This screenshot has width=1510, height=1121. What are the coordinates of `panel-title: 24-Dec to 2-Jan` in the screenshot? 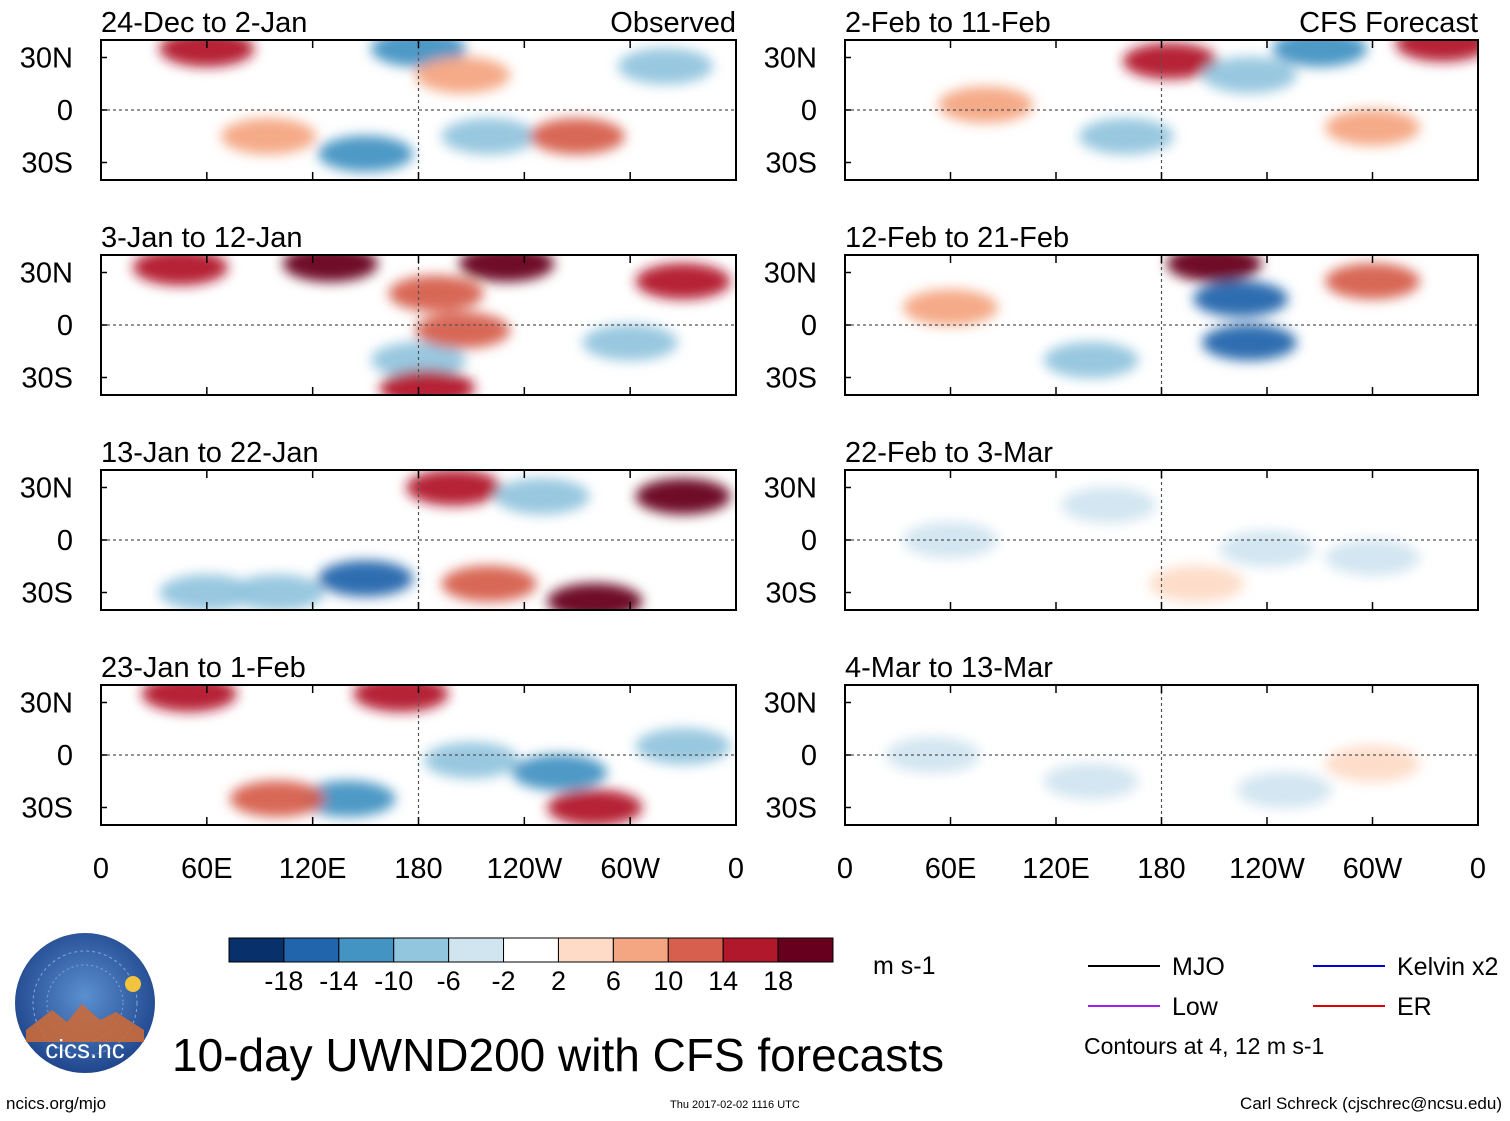 It's located at (204, 23).